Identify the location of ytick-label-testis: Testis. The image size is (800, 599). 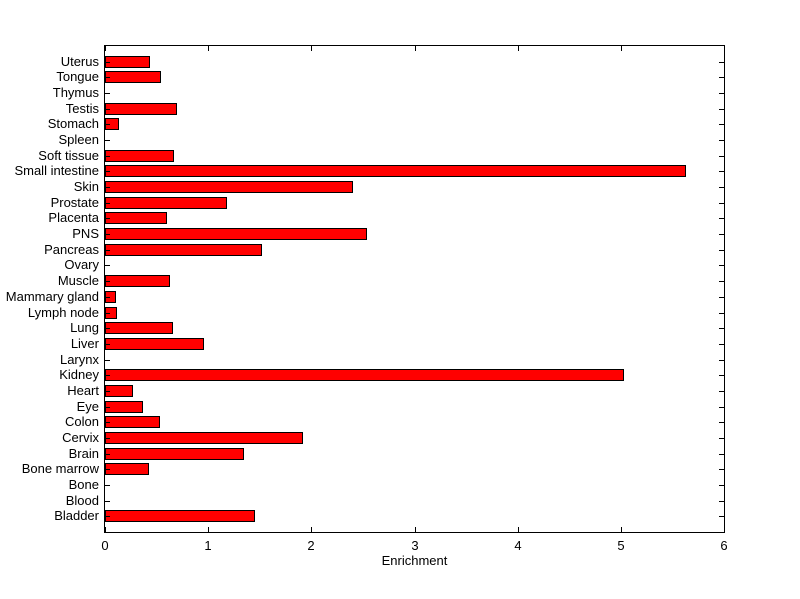
(82, 108).